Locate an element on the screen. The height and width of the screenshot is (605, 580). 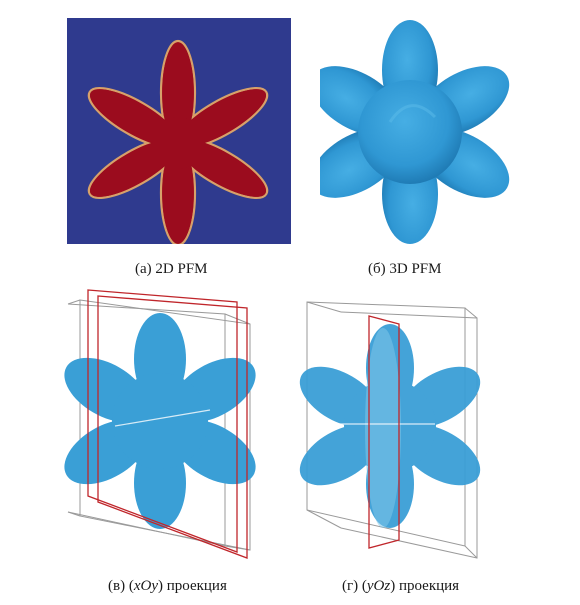
yoz-cut-plane is located at coordinates (384, 432).